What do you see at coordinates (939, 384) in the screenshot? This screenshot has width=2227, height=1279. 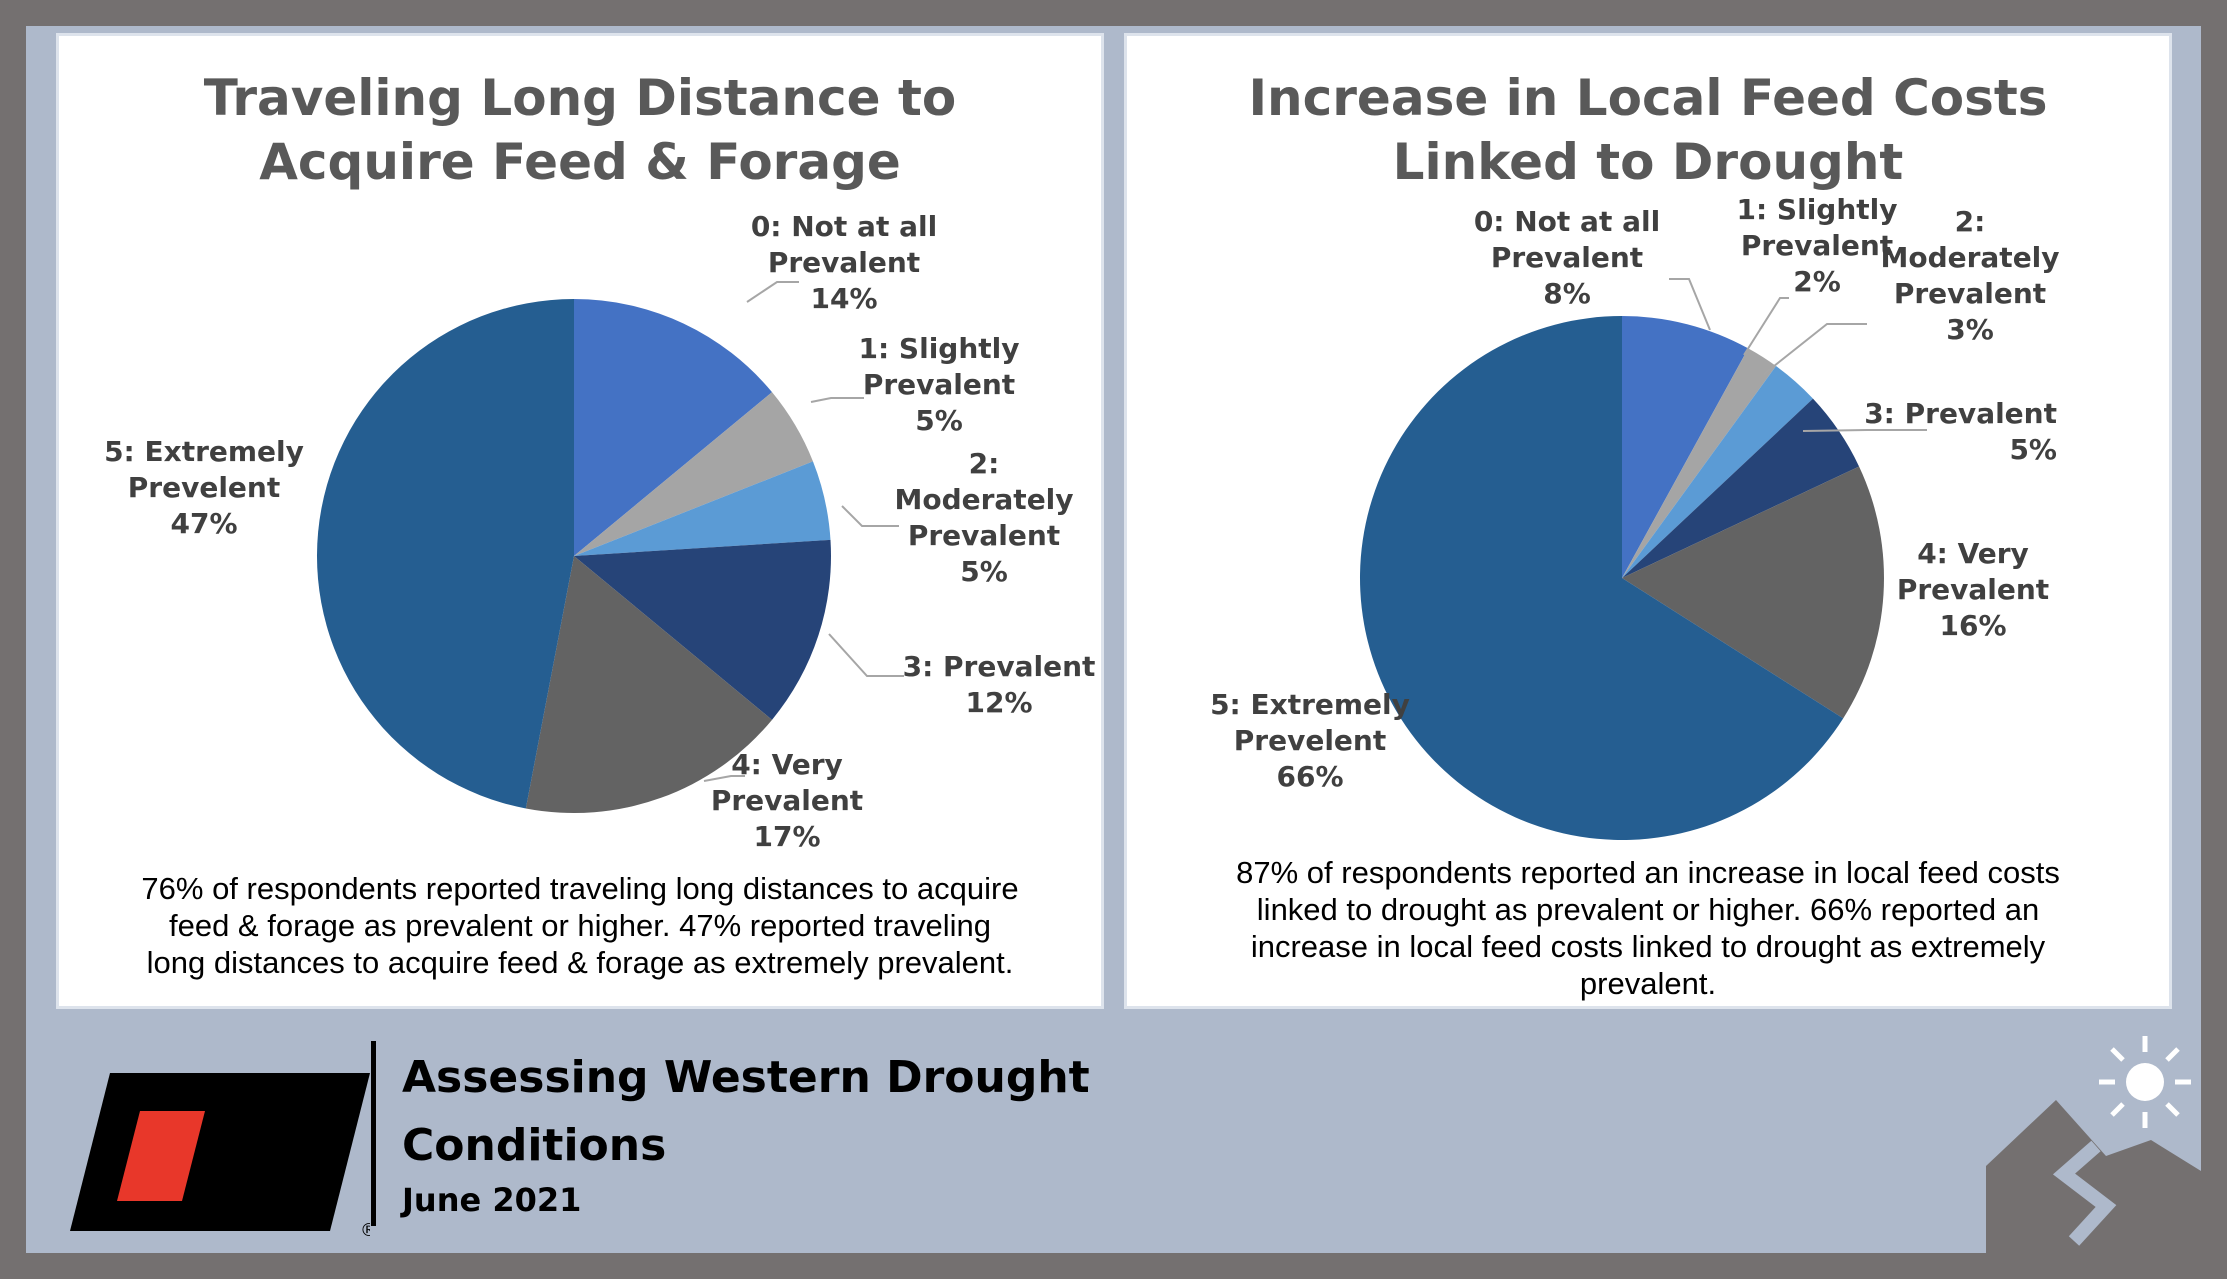 I see `data-label: 1: Slightly Prevalent 5%` at bounding box center [939, 384].